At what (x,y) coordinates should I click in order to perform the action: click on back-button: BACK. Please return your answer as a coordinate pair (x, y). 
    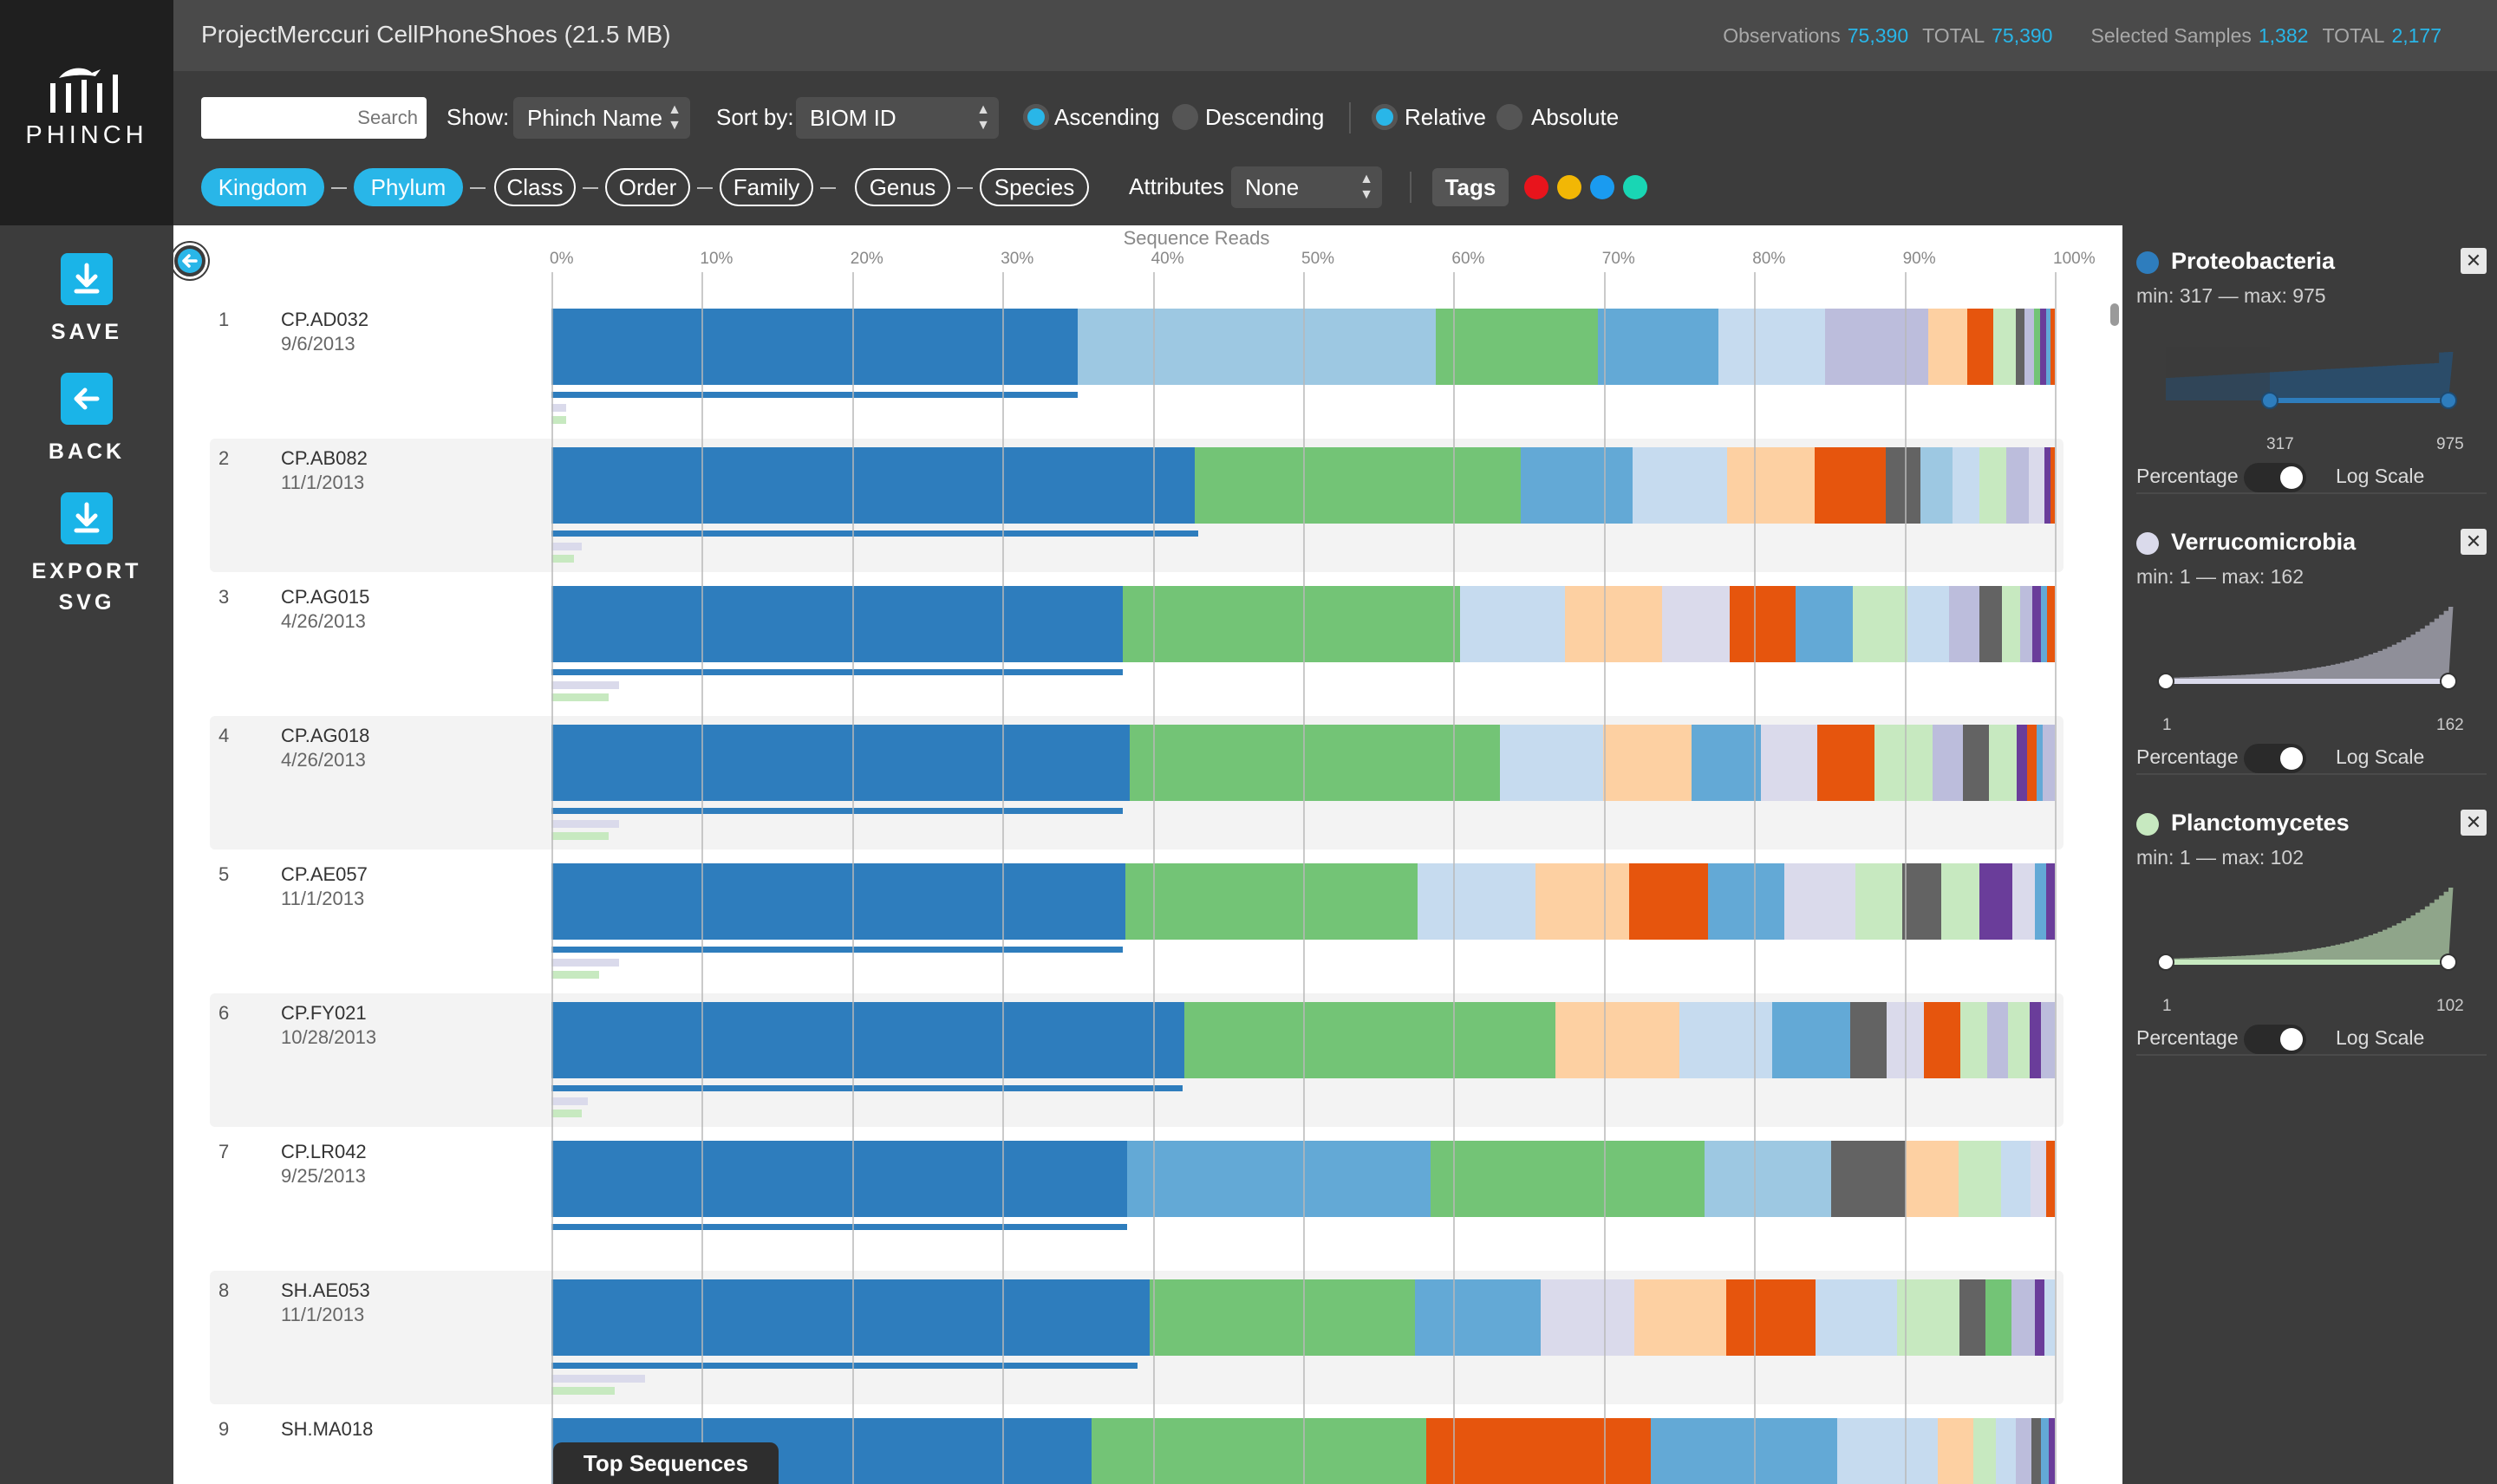
    Looking at the image, I should click on (86, 419).